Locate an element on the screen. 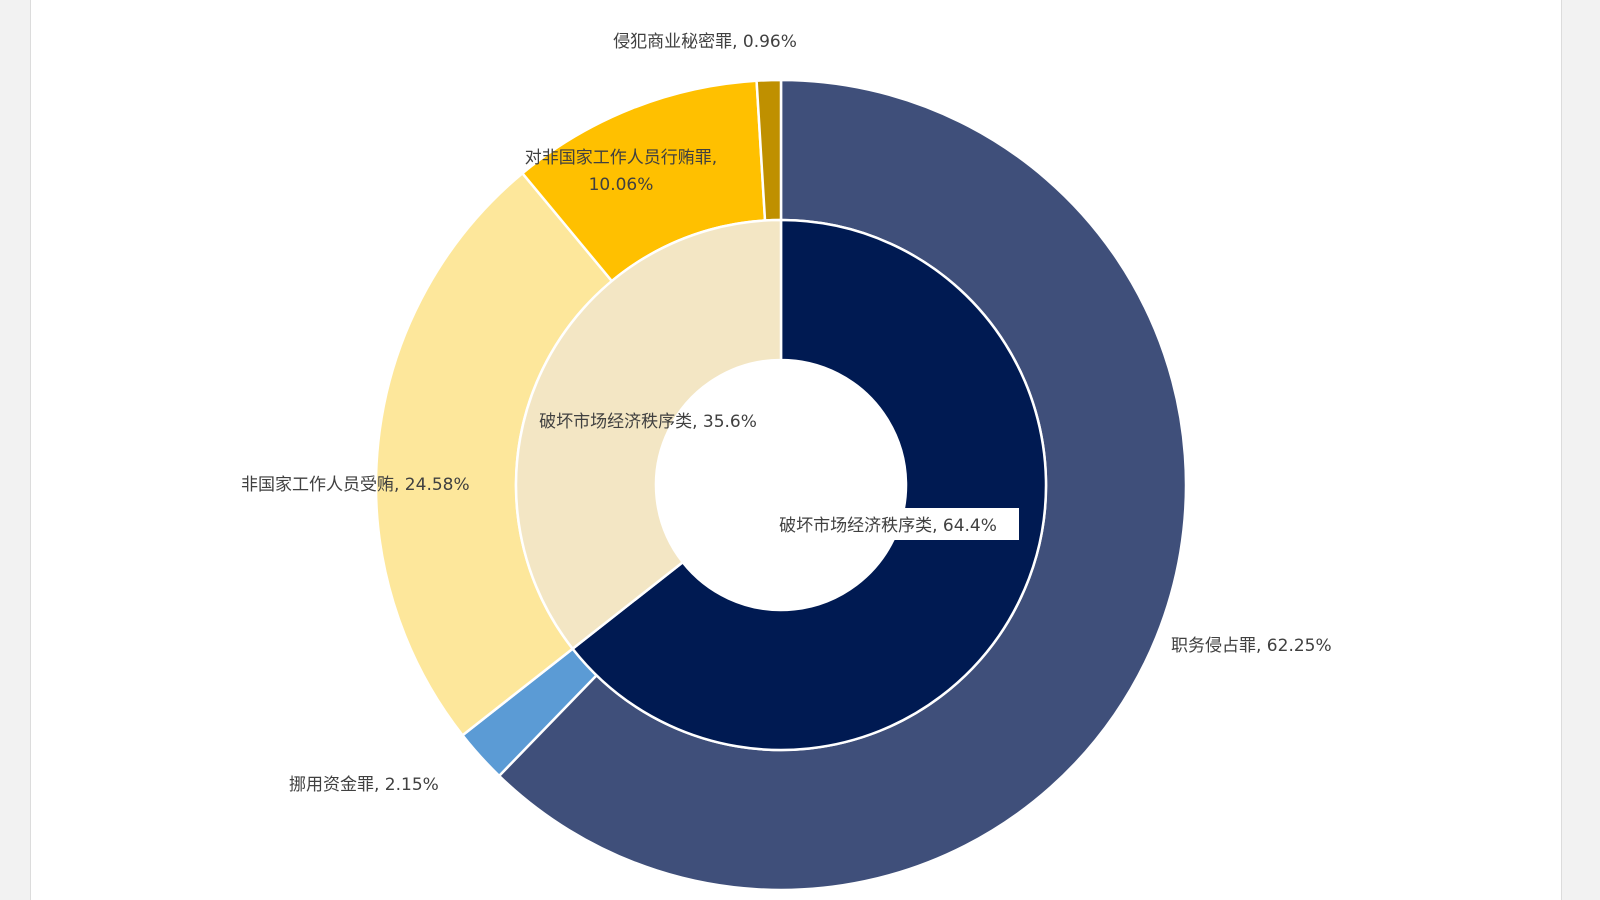 This screenshot has height=900, width=1600. outer-label-3: 对非国家工作人员行贿罪, 10.06% is located at coordinates (621, 171).